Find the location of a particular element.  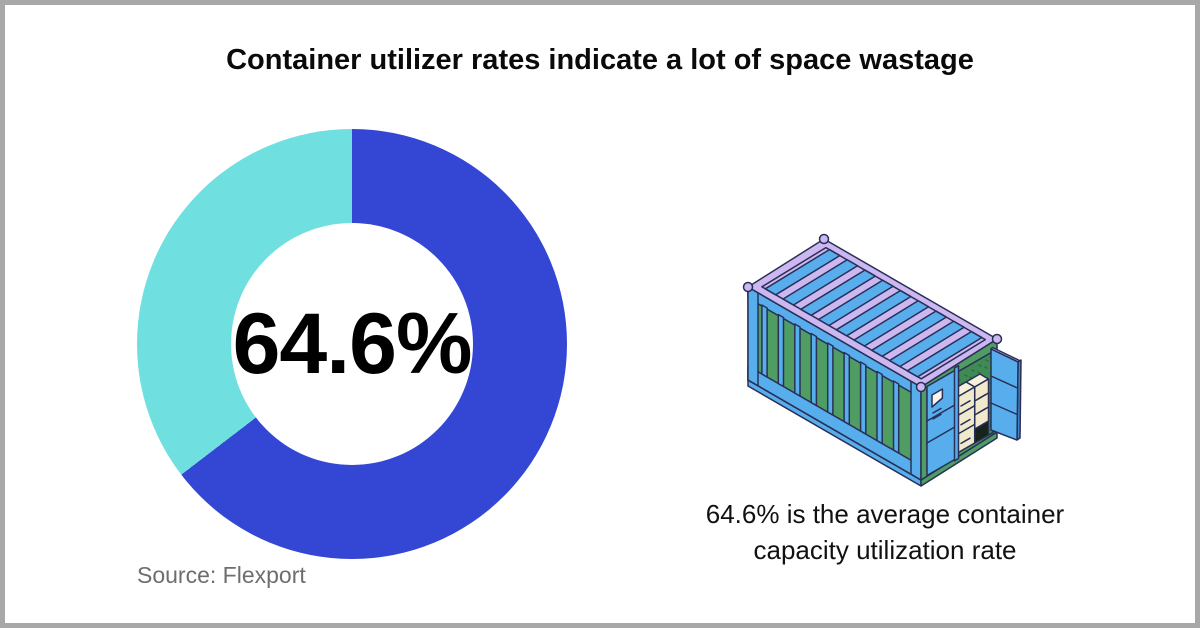

closed-door is located at coordinates (943, 420).